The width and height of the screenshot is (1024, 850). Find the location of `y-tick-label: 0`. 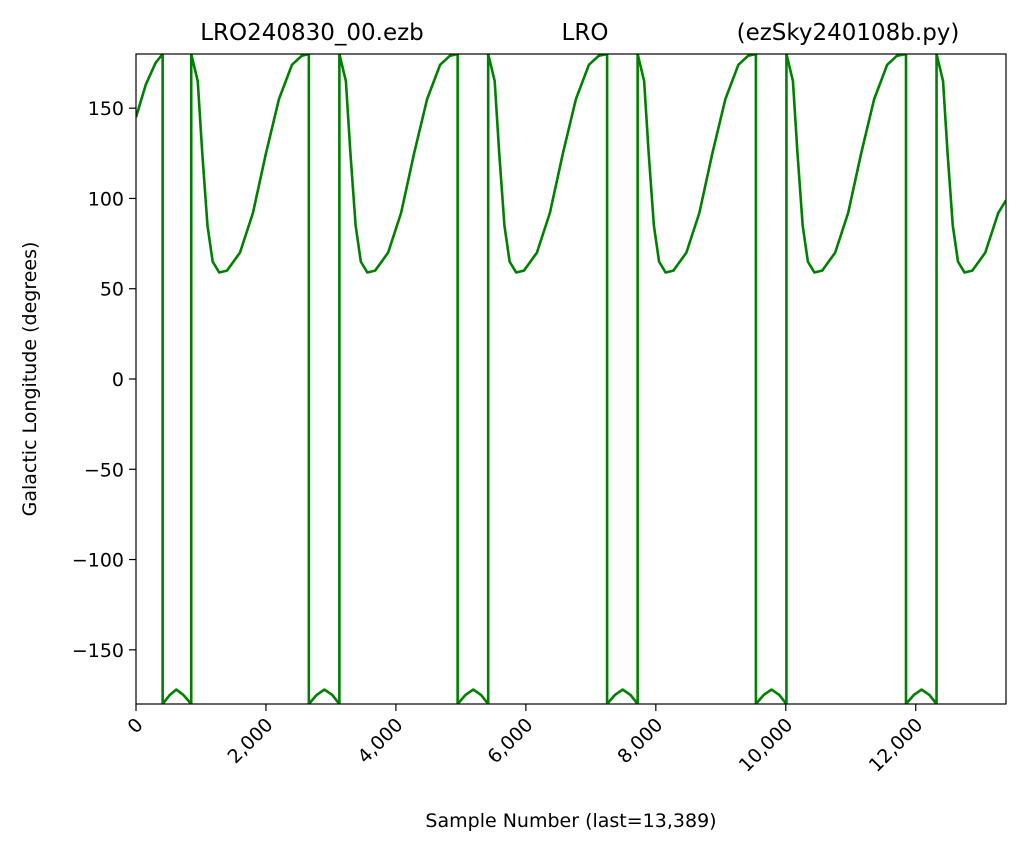

y-tick-label: 0 is located at coordinates (118, 380).